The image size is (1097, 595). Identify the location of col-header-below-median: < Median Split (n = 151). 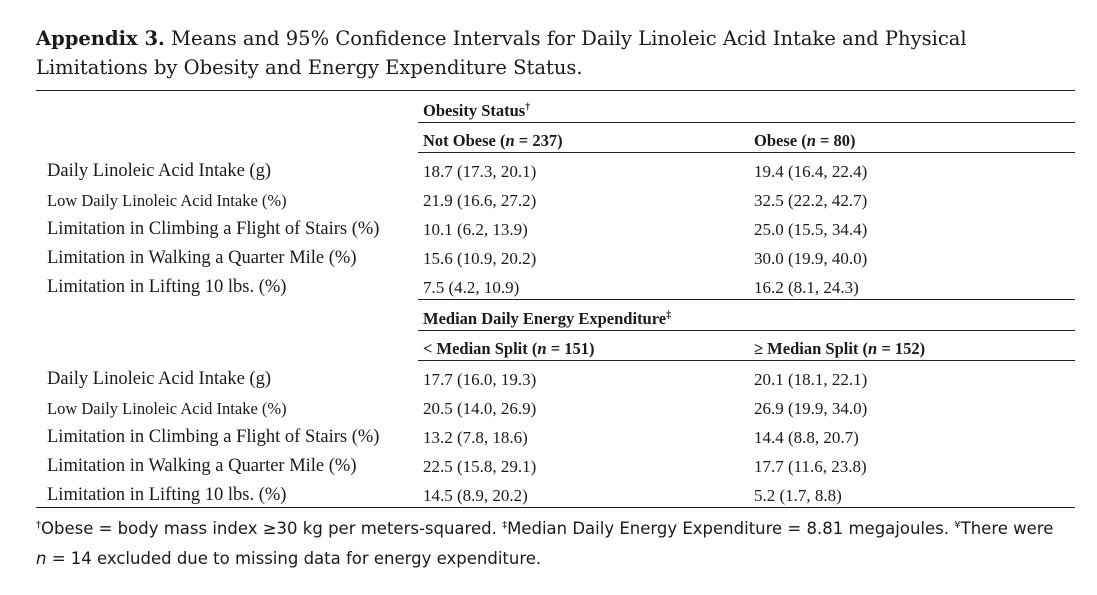
(509, 348).